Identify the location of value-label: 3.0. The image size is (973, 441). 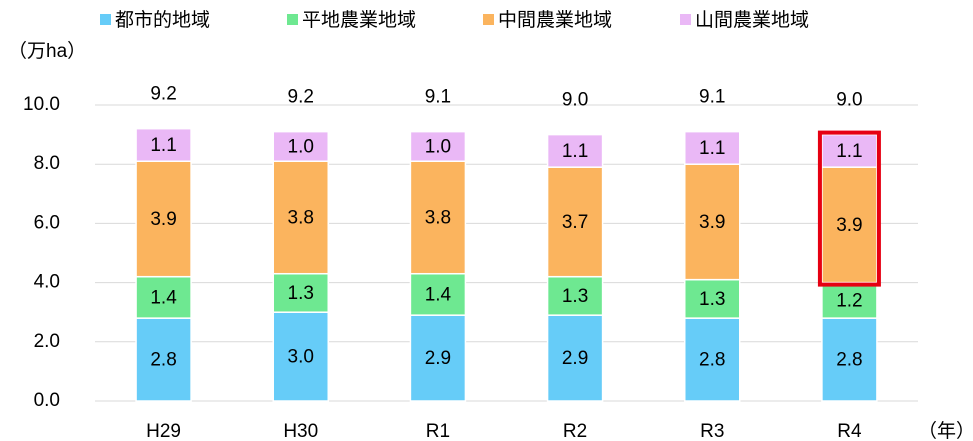
(301, 357).